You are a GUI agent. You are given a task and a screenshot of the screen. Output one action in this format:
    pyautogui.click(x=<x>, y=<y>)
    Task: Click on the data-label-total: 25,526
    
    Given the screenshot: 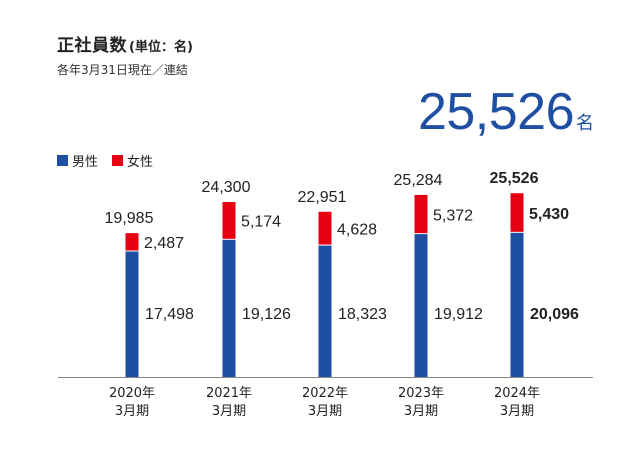 What is the action you would take?
    pyautogui.click(x=514, y=178)
    